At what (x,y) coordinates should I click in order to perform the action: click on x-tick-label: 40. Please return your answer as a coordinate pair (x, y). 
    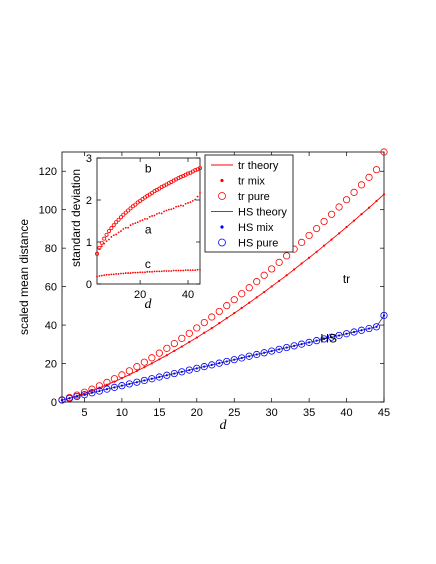
    Looking at the image, I should click on (188, 295).